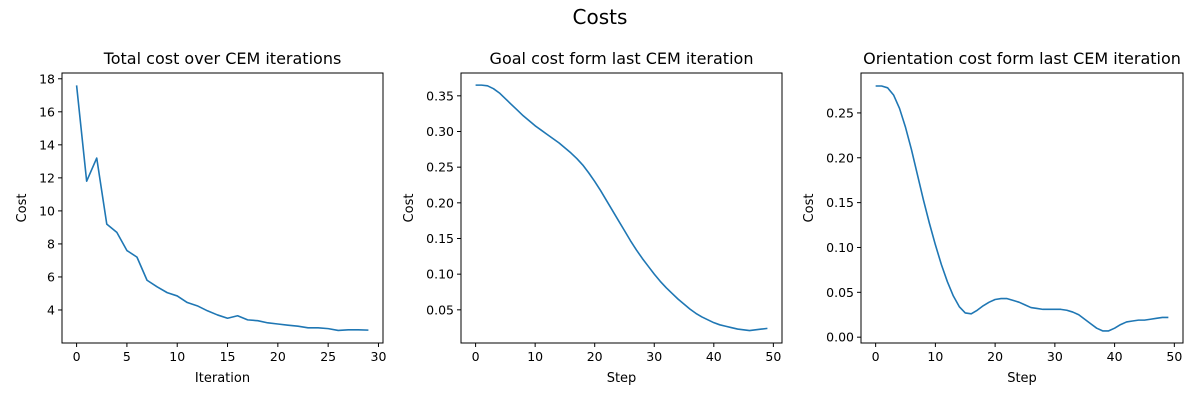 The height and width of the screenshot is (400, 1200). What do you see at coordinates (22, 208) in the screenshot?
I see `total-cost-y-axis-label: Cost` at bounding box center [22, 208].